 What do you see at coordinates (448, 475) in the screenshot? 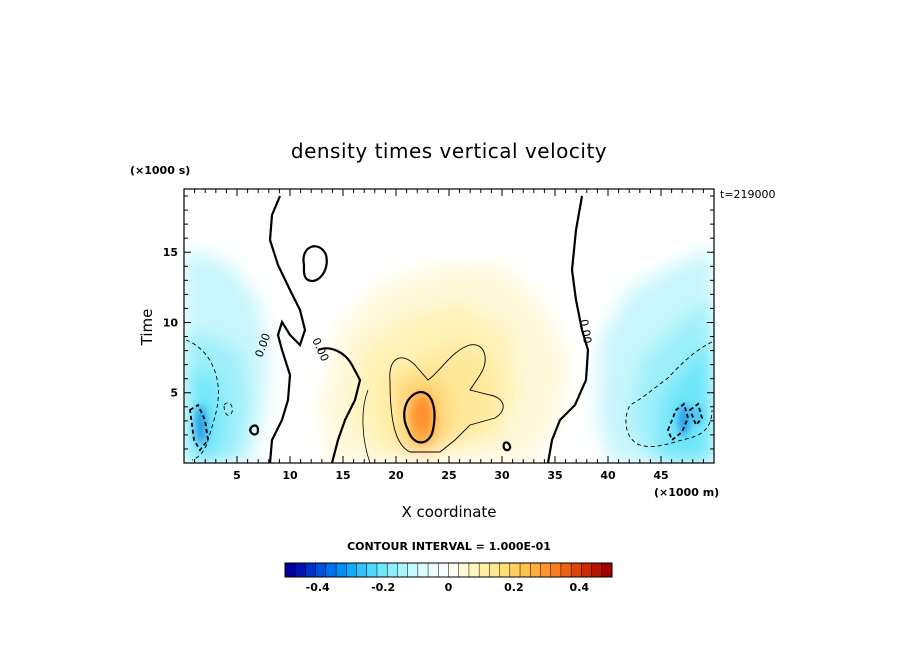
I see `x-tick-label: 25` at bounding box center [448, 475].